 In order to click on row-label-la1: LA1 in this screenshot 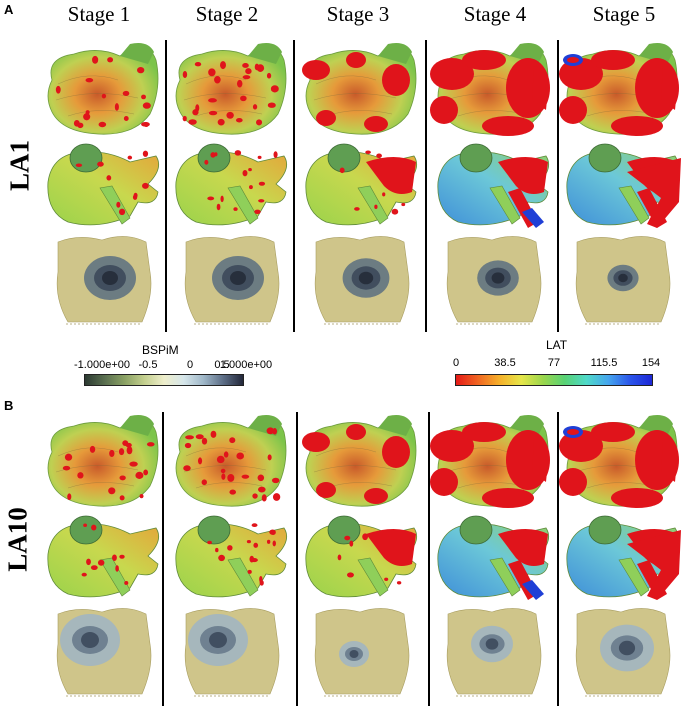, I will do `click(19, 166)`.